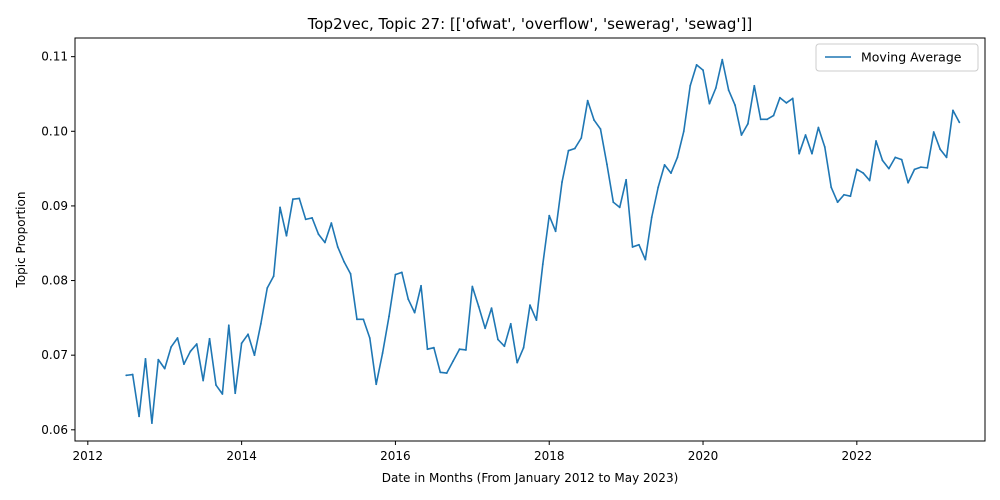 This screenshot has width=1000, height=500. Describe the element at coordinates (54, 206) in the screenshot. I see `y-tick-label: 0.09` at that location.